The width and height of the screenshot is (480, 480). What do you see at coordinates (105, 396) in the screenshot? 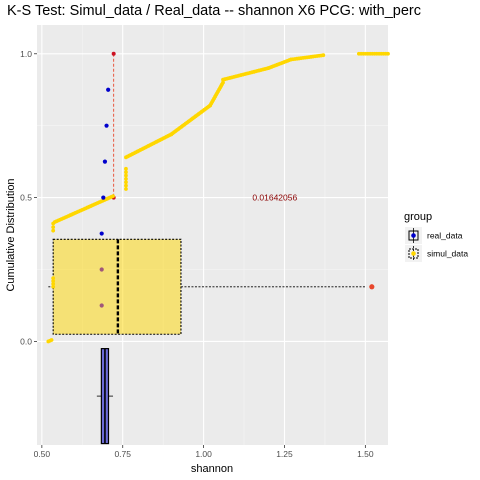
I see `real-boxplot` at bounding box center [105, 396].